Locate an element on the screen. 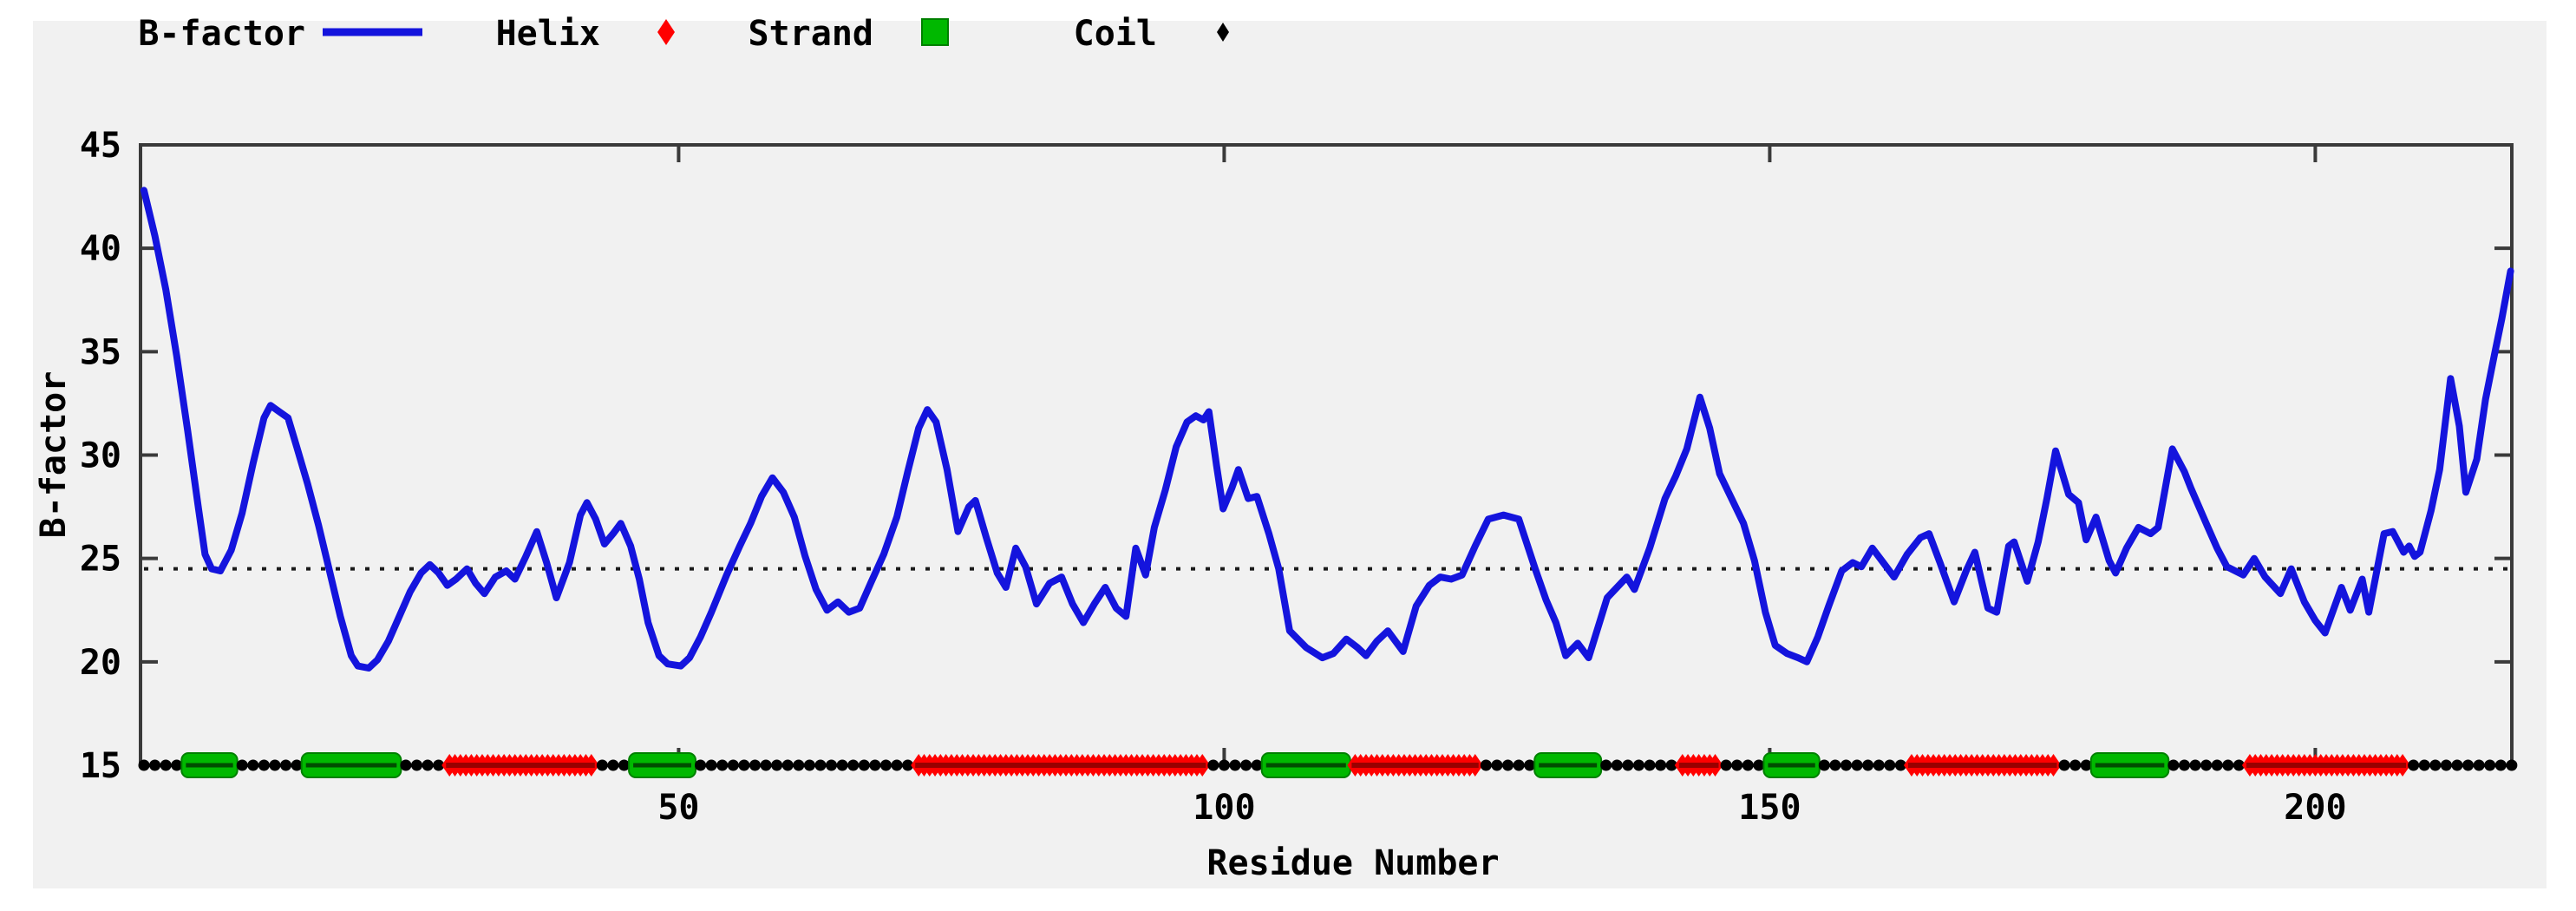  y-tick-label-45: 45 is located at coordinates (100, 146).